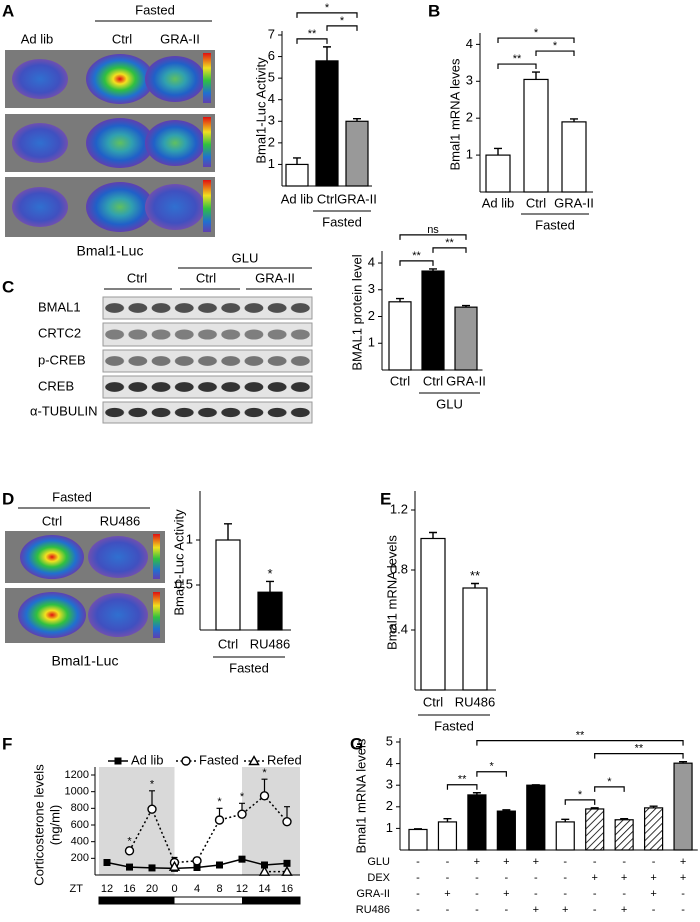 Image resolution: width=700 pixels, height=922 pixels. I want to click on y-tick-label: 5, so click(271, 77).